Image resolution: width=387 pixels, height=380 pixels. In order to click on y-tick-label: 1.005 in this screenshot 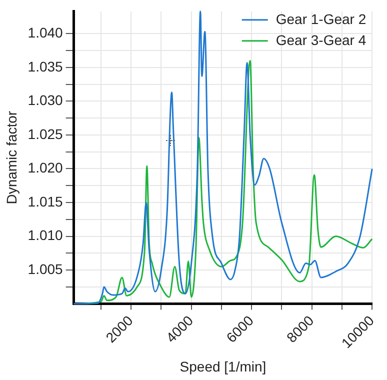, I will do `click(46, 268)`.